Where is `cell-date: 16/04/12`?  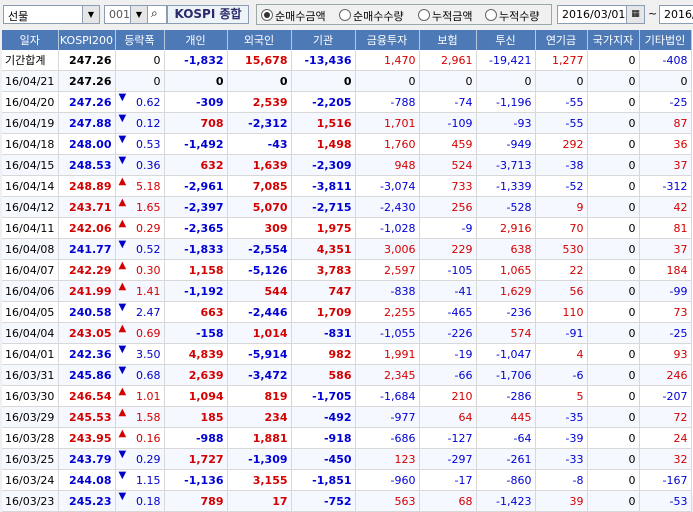
cell-date: 16/04/12 is located at coordinates (30, 207).